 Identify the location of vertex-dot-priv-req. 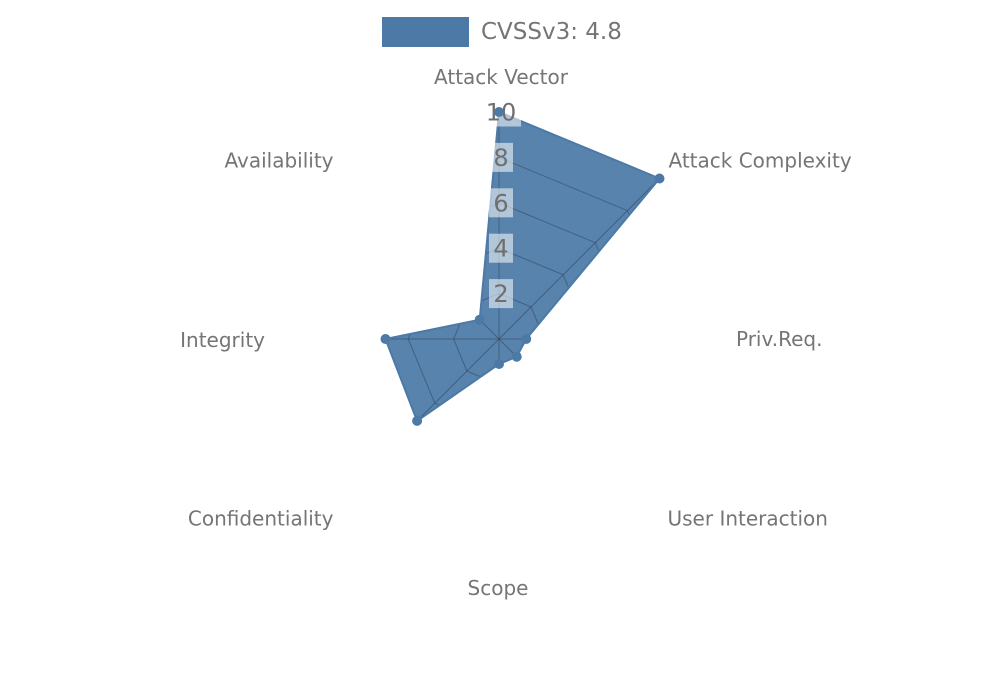
(526, 339).